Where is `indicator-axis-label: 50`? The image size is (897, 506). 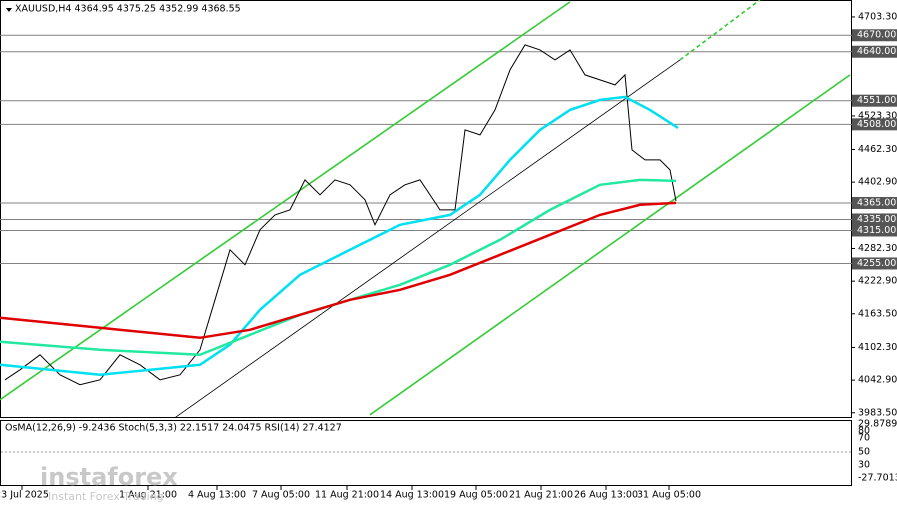 indicator-axis-label: 50 is located at coordinates (864, 452).